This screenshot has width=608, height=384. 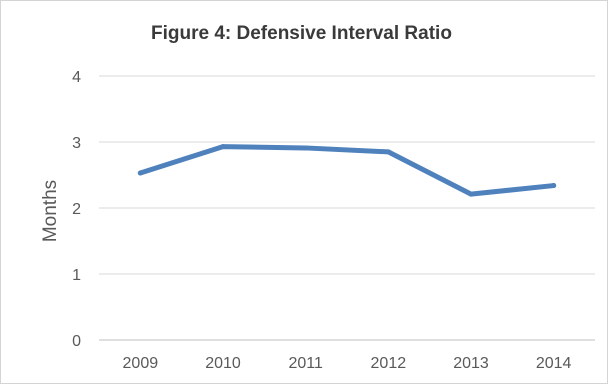 I want to click on x-tick-label: 2010, so click(x=223, y=363).